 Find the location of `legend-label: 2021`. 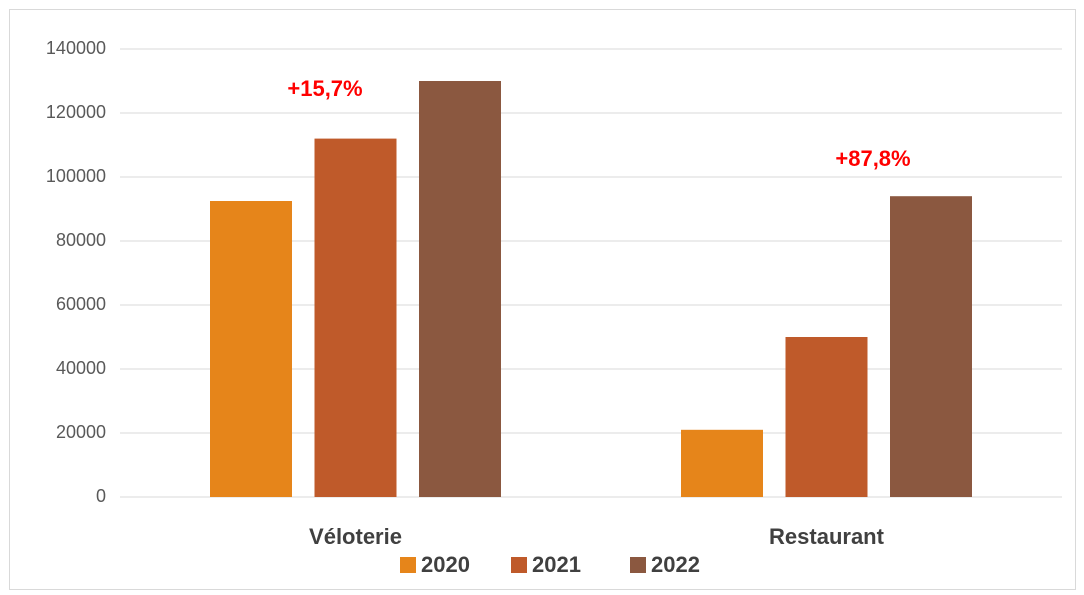

legend-label: 2021 is located at coordinates (556, 564).